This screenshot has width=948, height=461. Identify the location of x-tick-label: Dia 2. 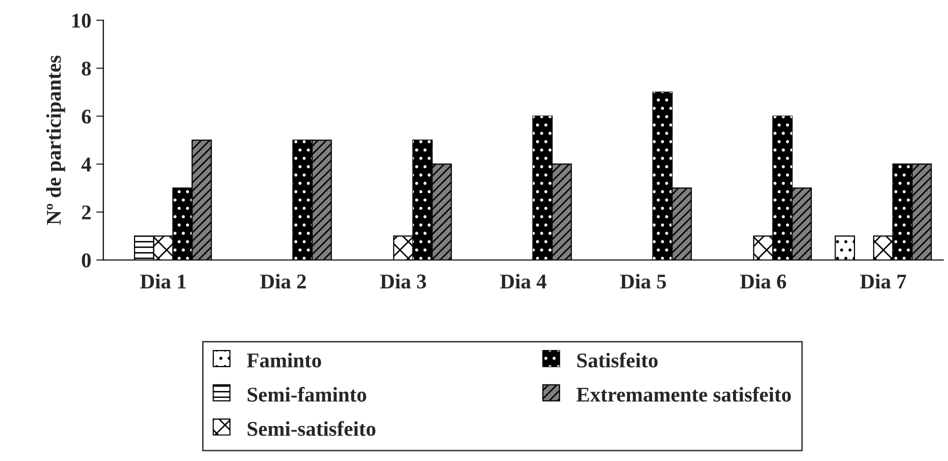
(283, 281).